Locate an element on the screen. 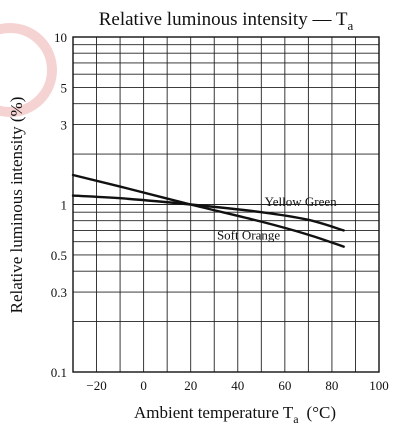 The height and width of the screenshot is (427, 413). series-label-yellow-green: Yellow Green is located at coordinates (301, 201).